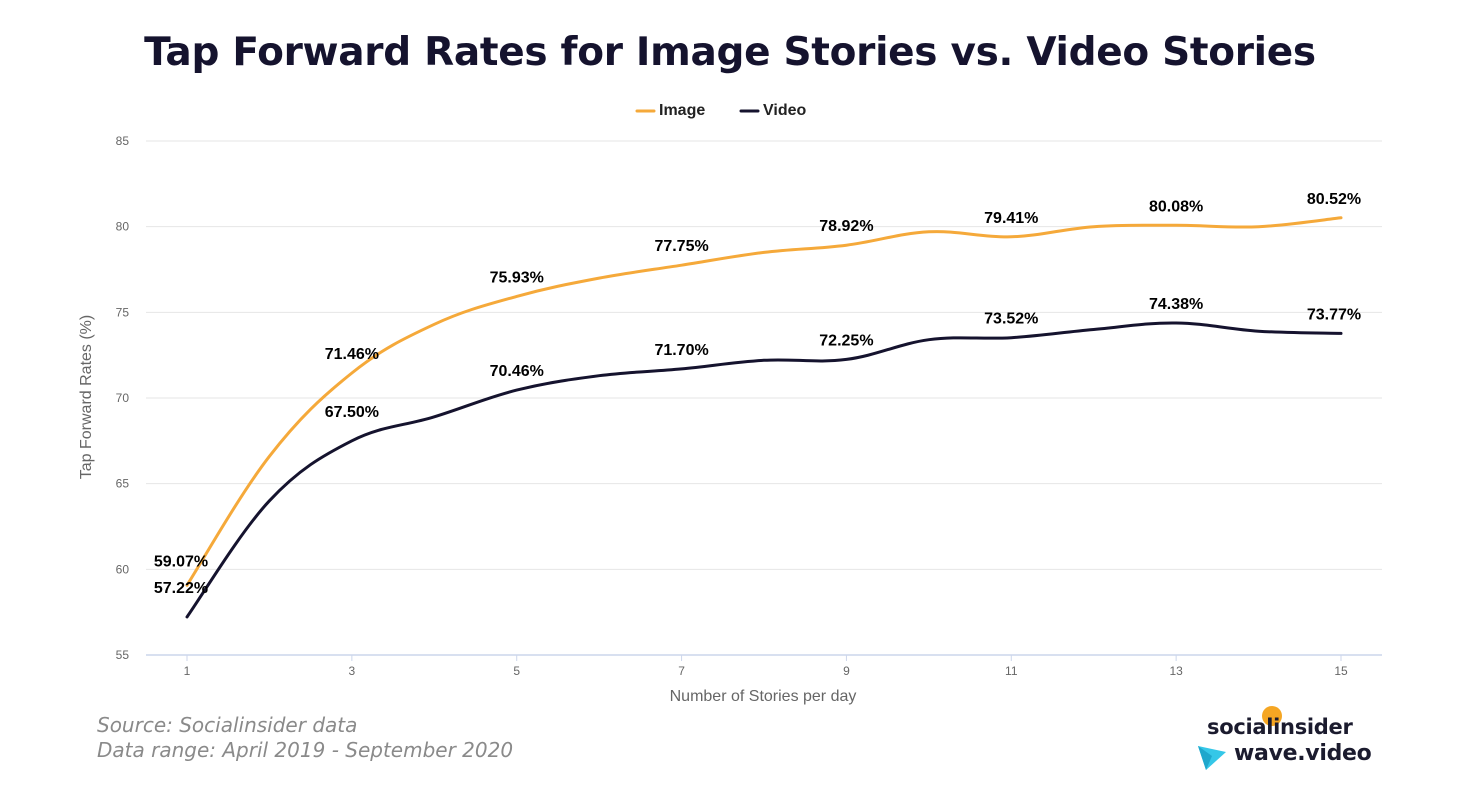 The image size is (1460, 800). I want to click on data-label-video: 70.46%, so click(517, 371).